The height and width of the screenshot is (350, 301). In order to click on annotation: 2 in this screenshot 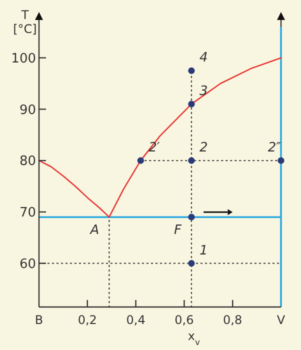, I will do `click(203, 148)`.